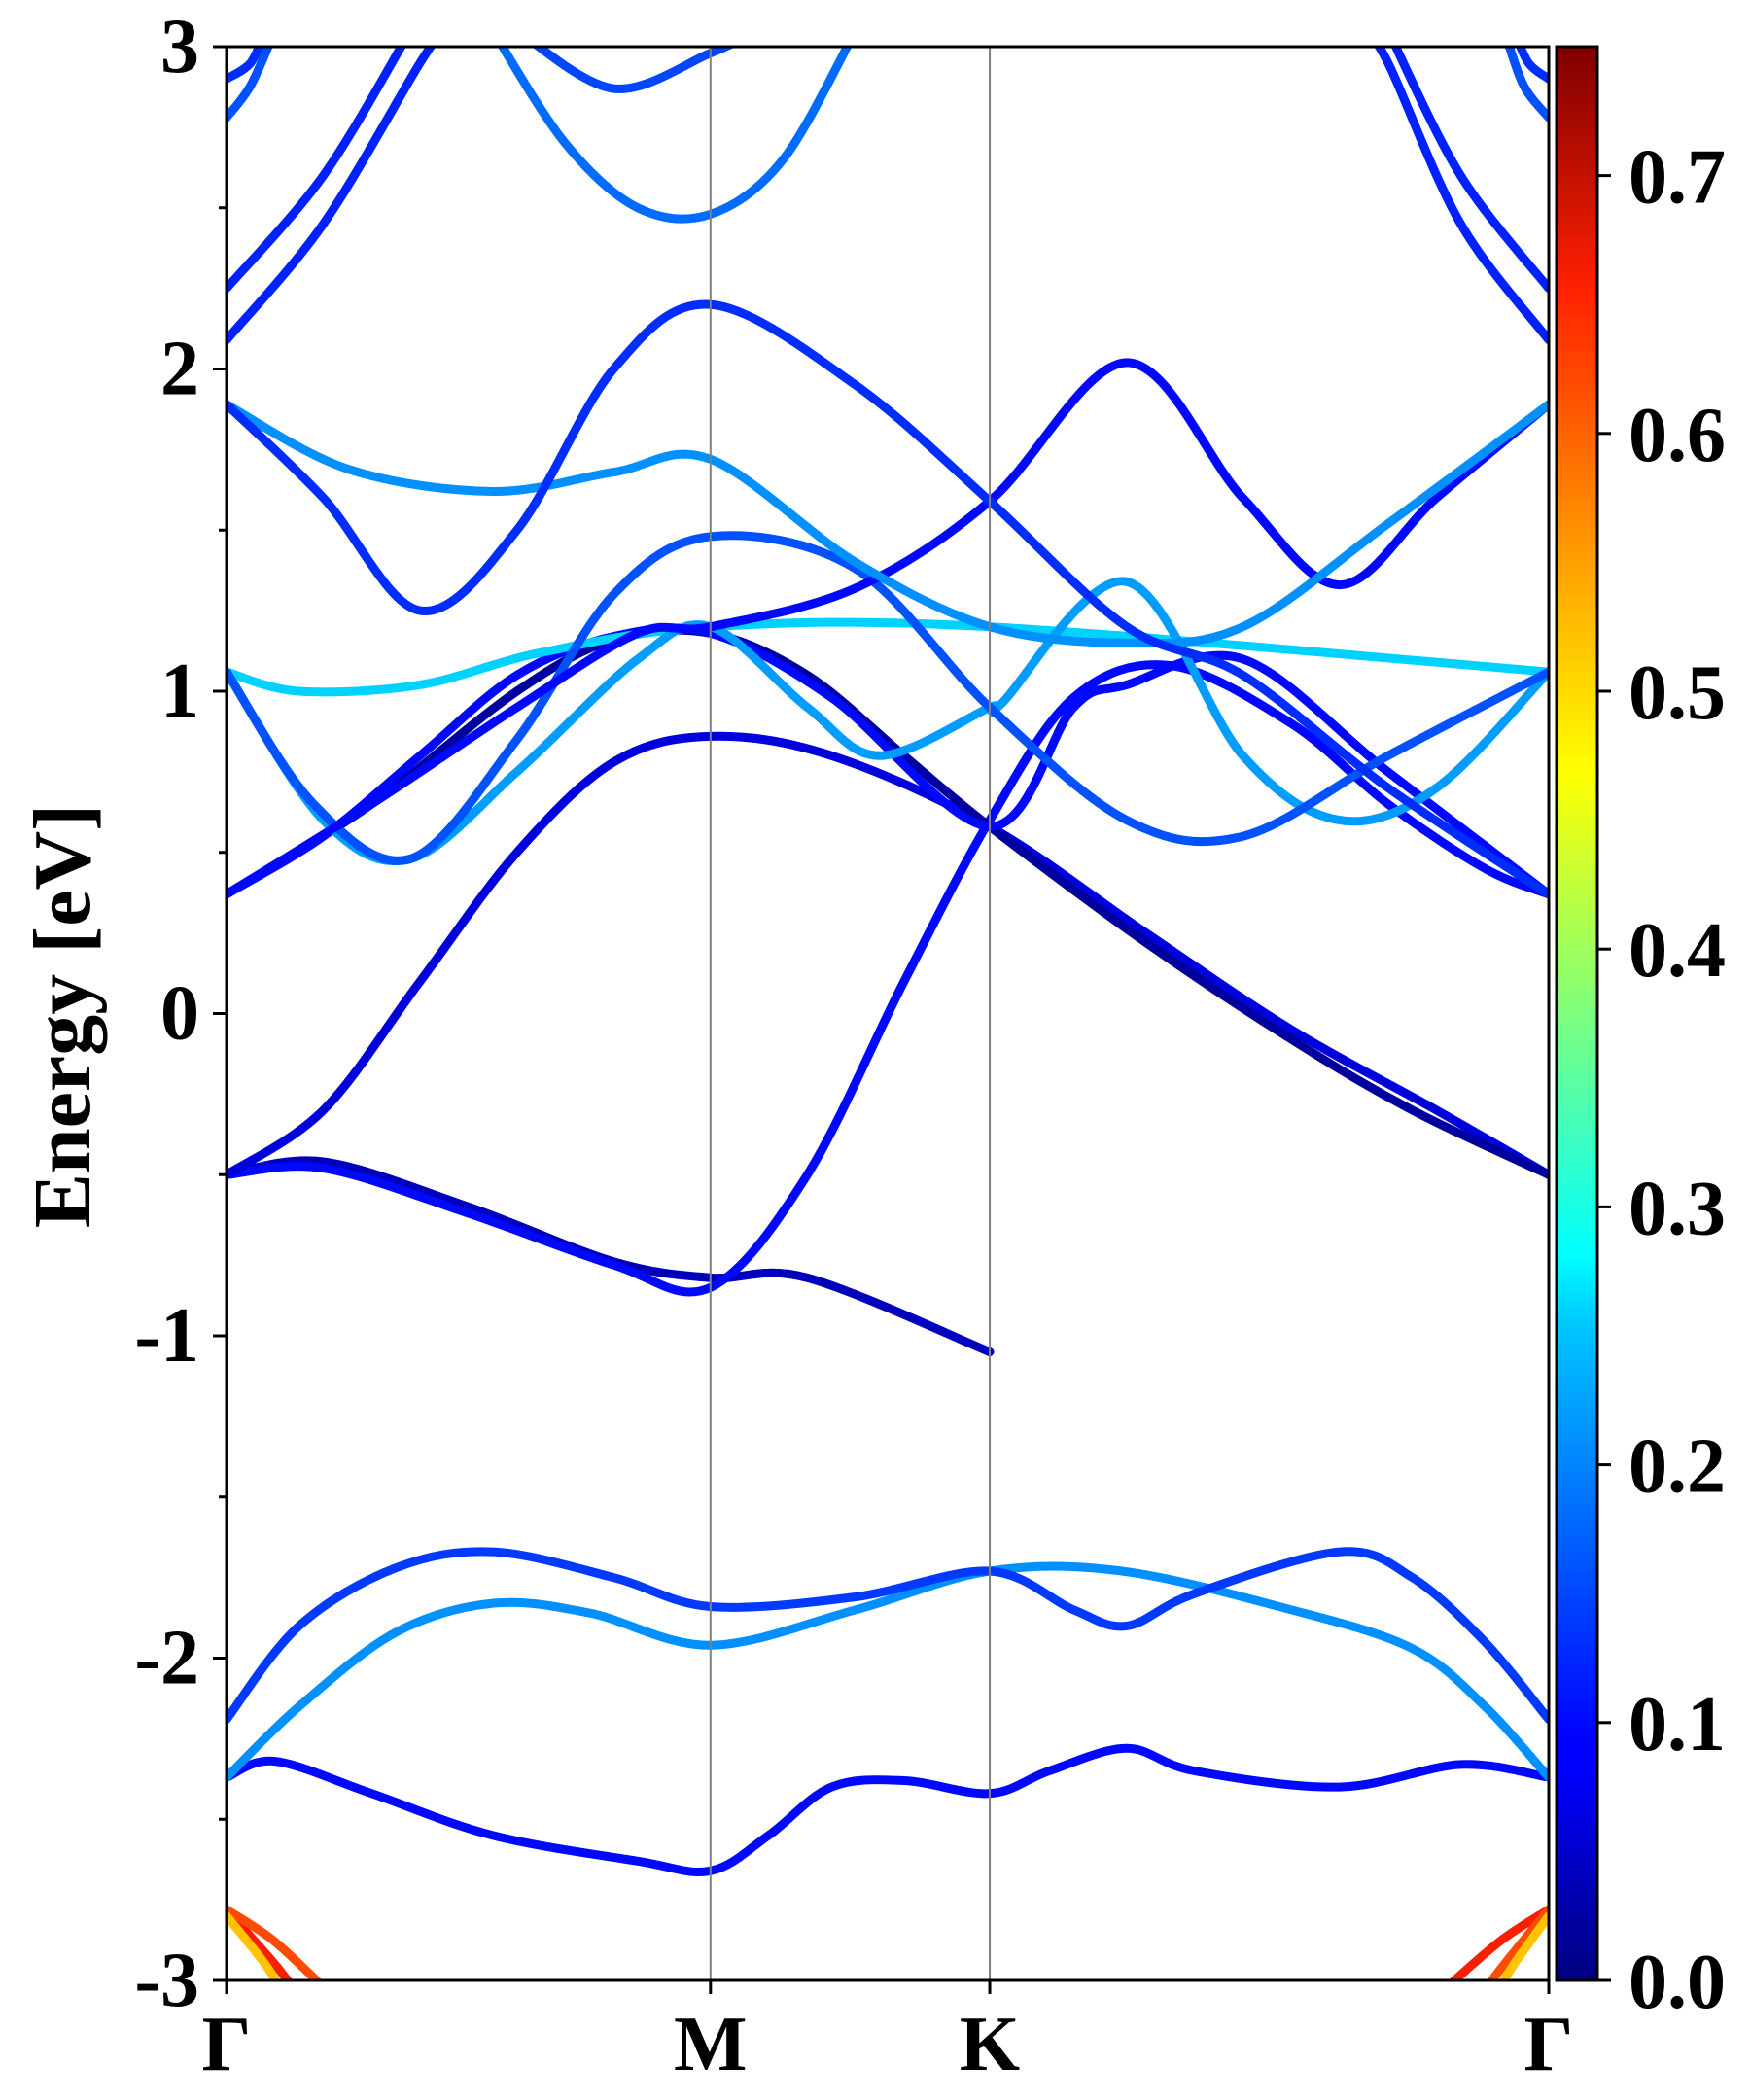 This screenshot has height=2100, width=1750. I want to click on colorbar-tick-label: 0.4, so click(1677, 951).